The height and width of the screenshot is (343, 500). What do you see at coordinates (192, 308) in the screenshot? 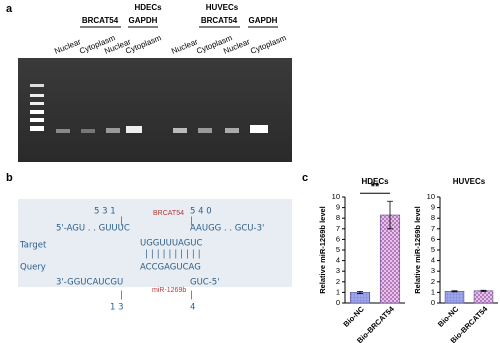
I see `position: 4` at bounding box center [192, 308].